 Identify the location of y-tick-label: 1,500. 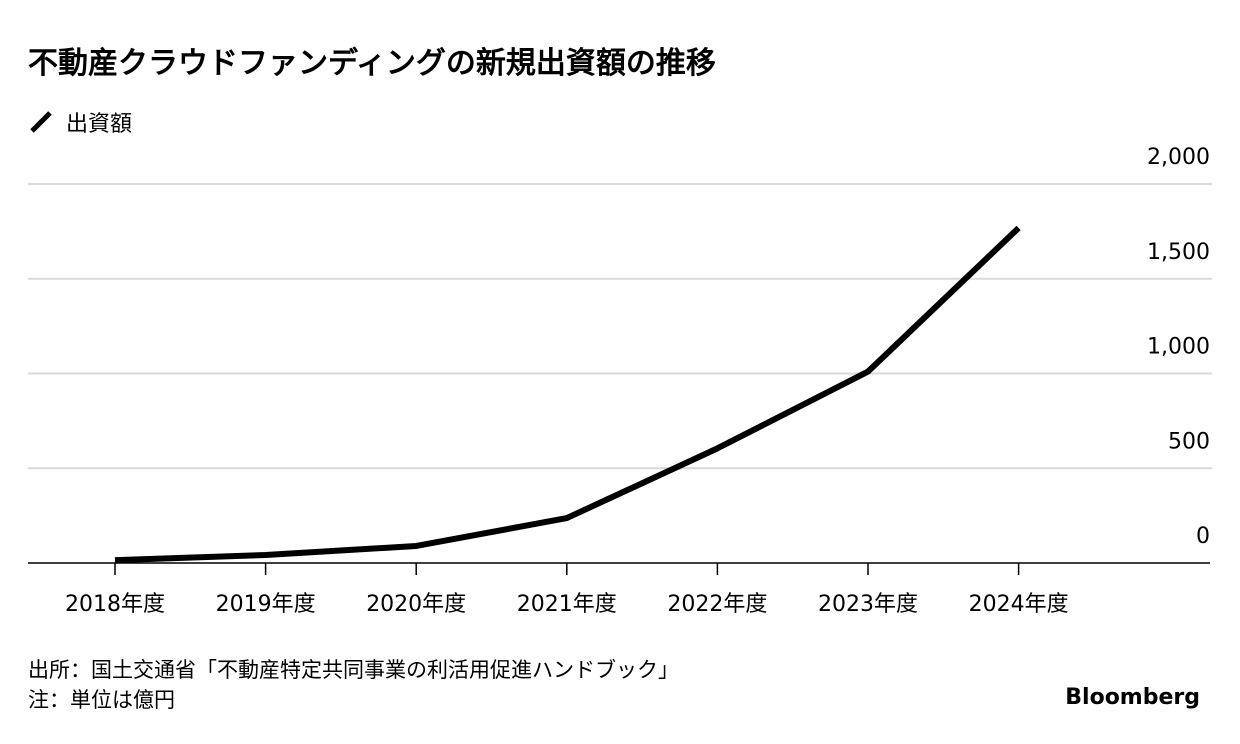
(1178, 252).